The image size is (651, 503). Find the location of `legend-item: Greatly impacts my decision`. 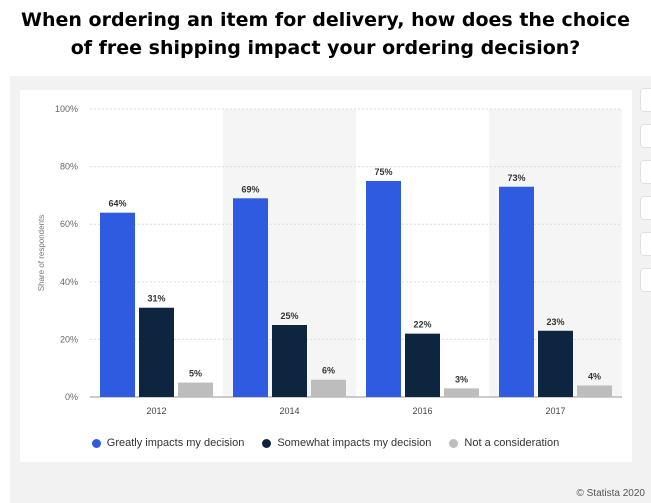

legend-item: Greatly impacts my decision is located at coordinates (168, 443).